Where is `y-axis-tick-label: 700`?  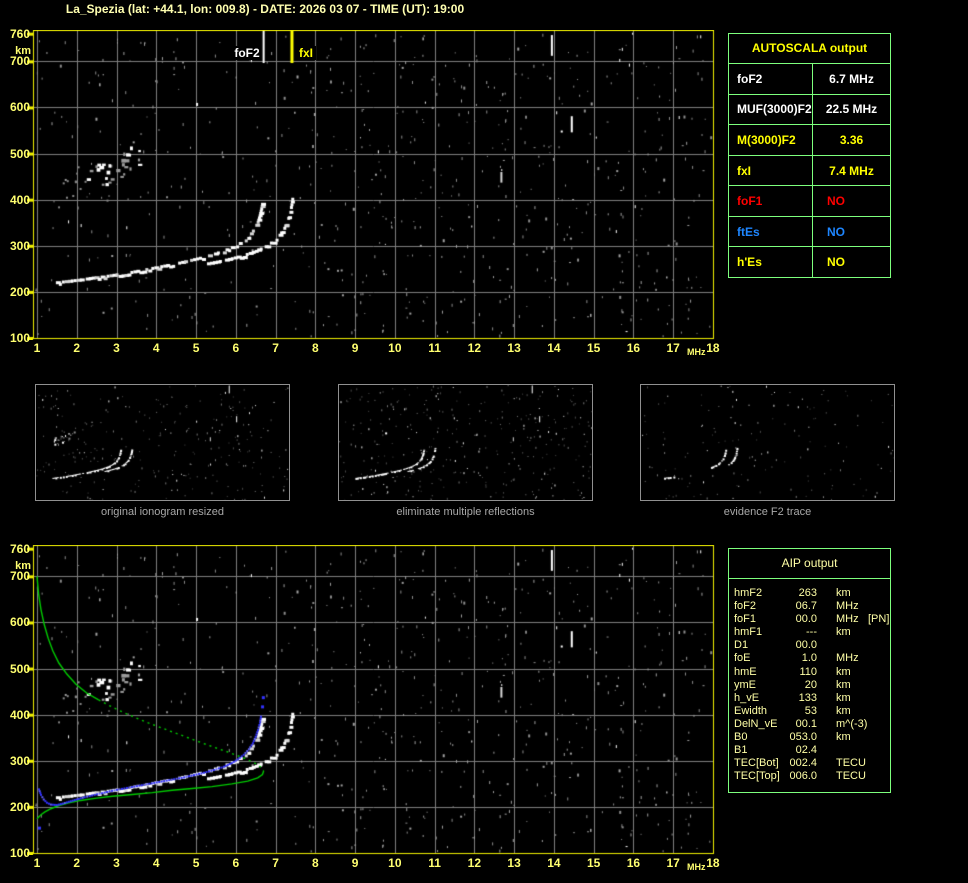 y-axis-tick-label: 700 is located at coordinates (19, 61).